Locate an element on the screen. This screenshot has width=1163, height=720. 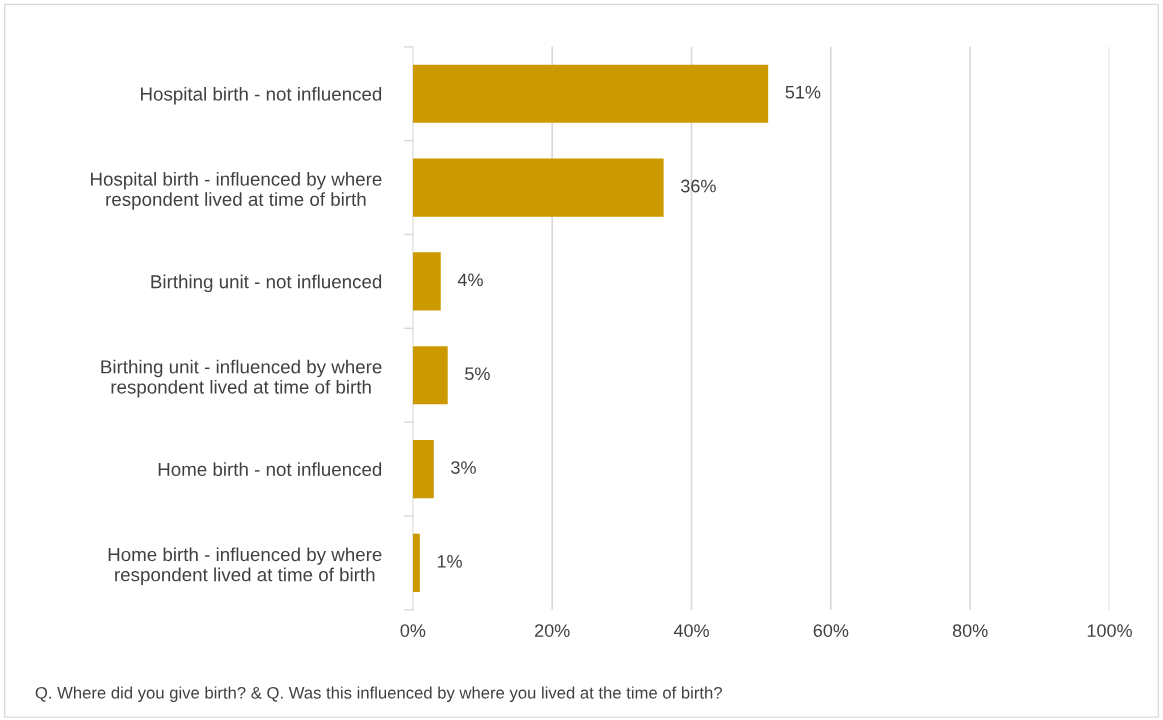
data-label: 51% is located at coordinates (803, 92).